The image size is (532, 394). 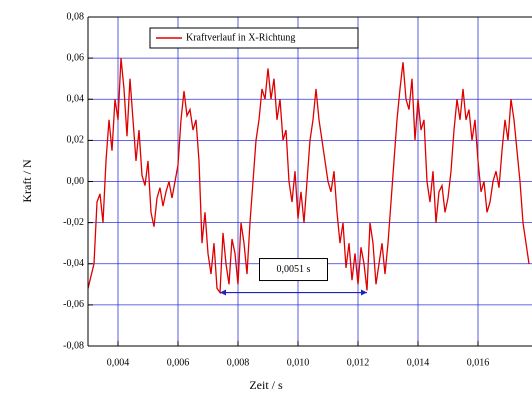 What do you see at coordinates (76, 57) in the screenshot?
I see `y-tick-label: 0,06` at bounding box center [76, 57].